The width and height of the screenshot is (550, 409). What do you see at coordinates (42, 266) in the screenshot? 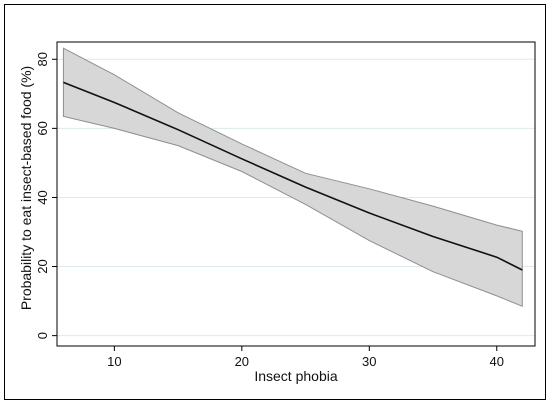
I see `y-tick-label: 20` at bounding box center [42, 266].